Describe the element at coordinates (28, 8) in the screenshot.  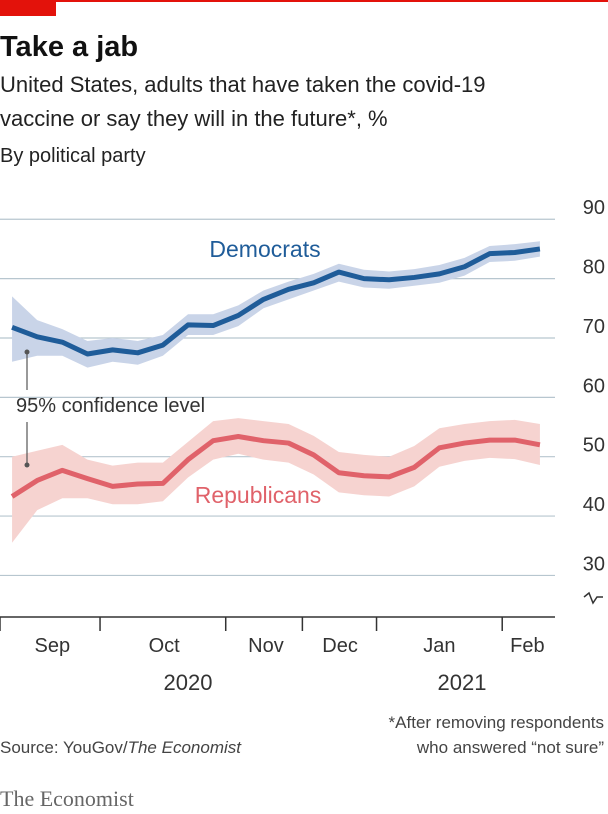
I see `red-tab` at that location.